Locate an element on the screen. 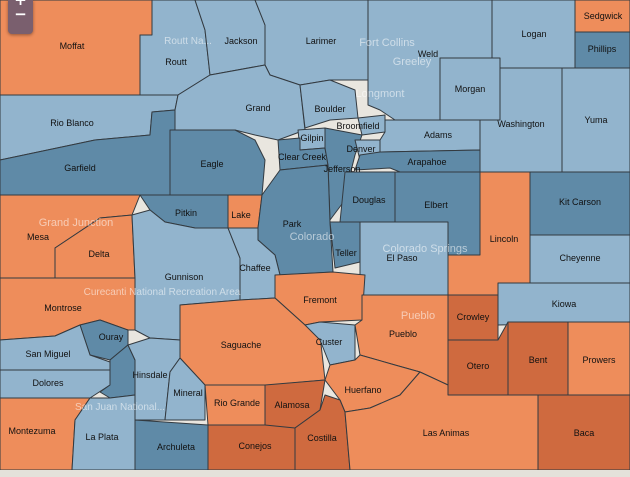 This screenshot has height=477, width=630. county-label-routt: Routt is located at coordinates (176, 62).